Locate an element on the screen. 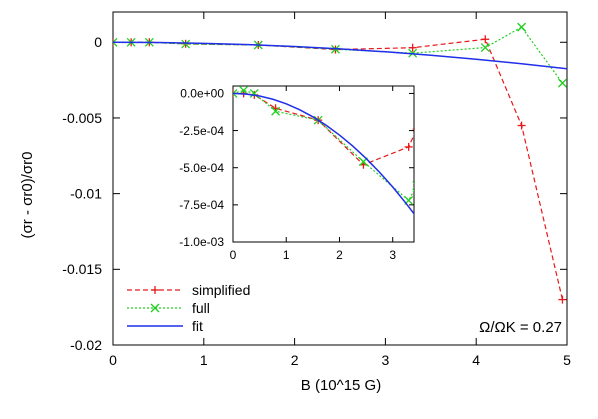 The height and width of the screenshot is (419, 598). inset-x-tick-label: 2 is located at coordinates (339, 255).